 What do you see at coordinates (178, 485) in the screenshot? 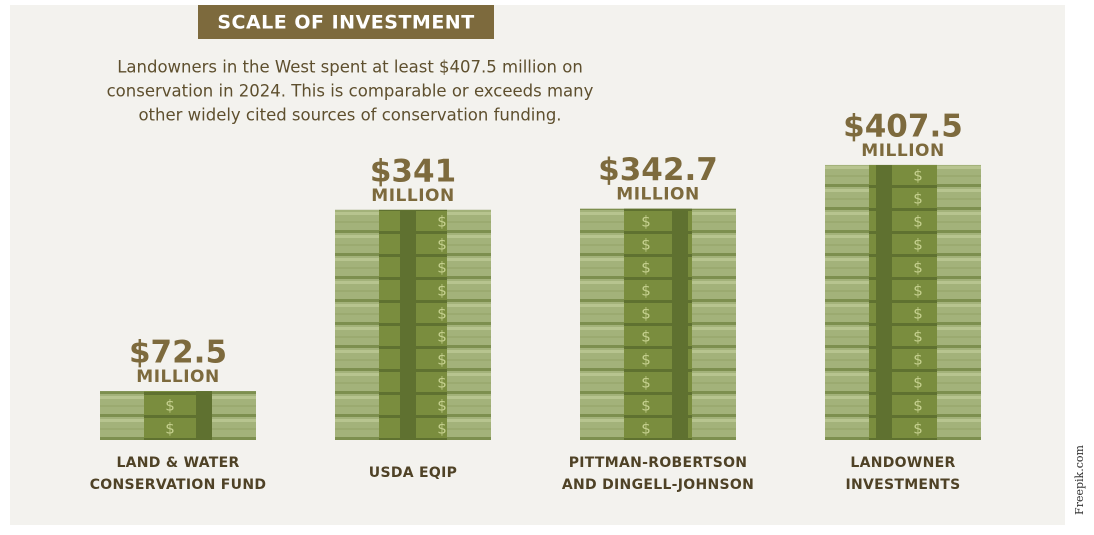
I see `category-label: CONSERVATION FUND` at bounding box center [178, 485].